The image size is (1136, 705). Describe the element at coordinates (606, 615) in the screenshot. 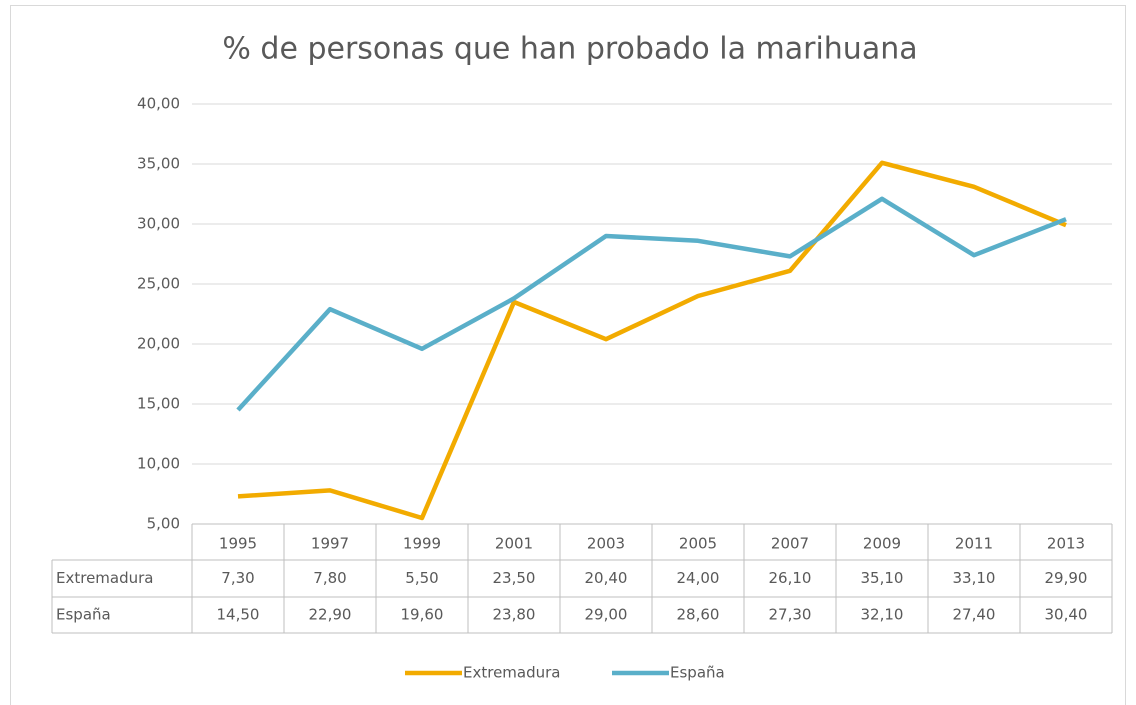

I see `table-cell: 29,00` at that location.